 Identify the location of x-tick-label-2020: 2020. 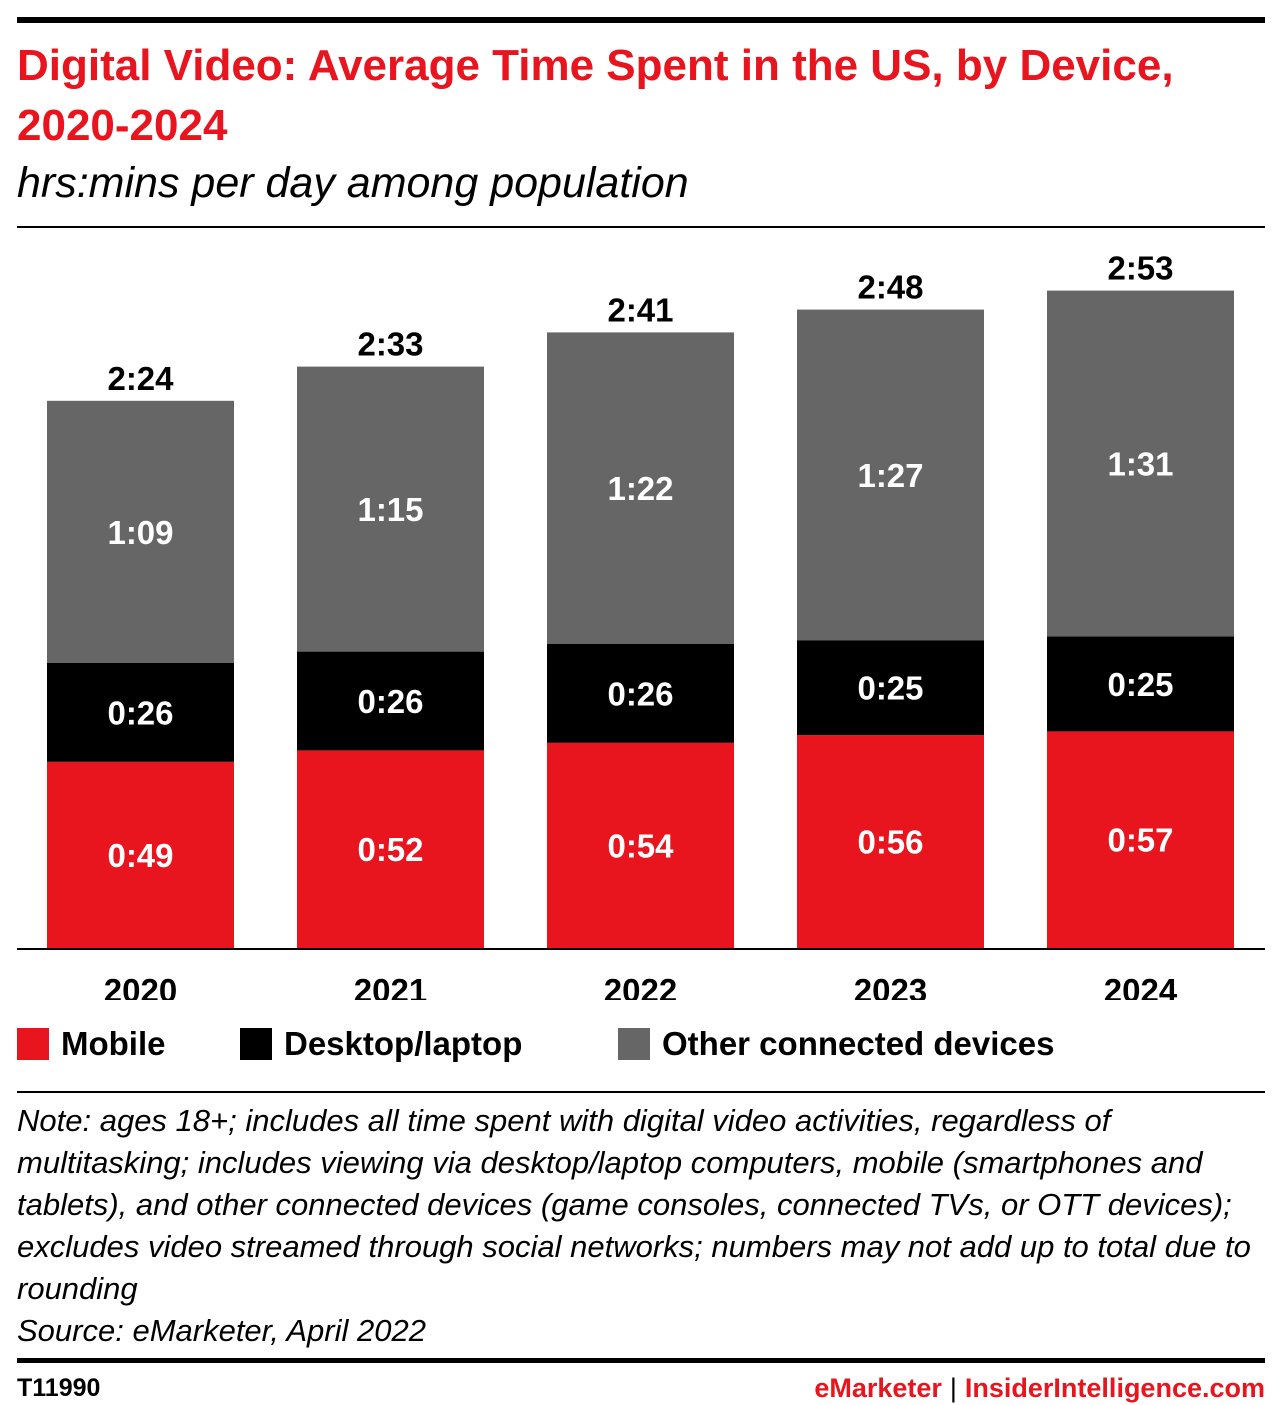
(140, 986).